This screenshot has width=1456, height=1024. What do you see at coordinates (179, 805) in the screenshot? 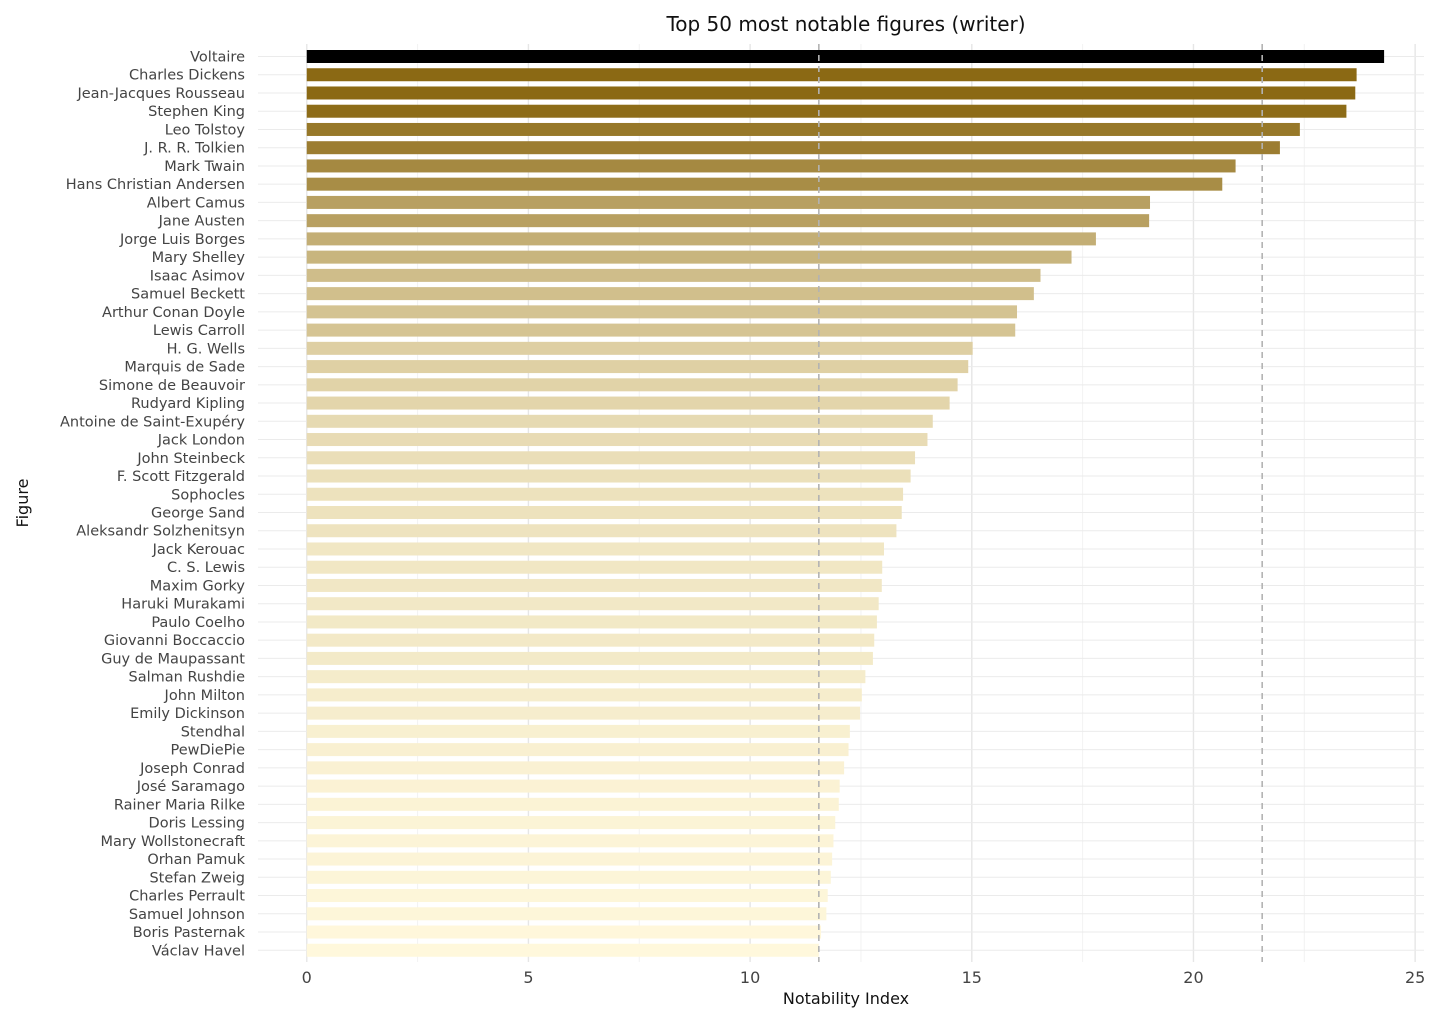
I see `y-tick-label: Rainer Maria Rilke` at bounding box center [179, 805].